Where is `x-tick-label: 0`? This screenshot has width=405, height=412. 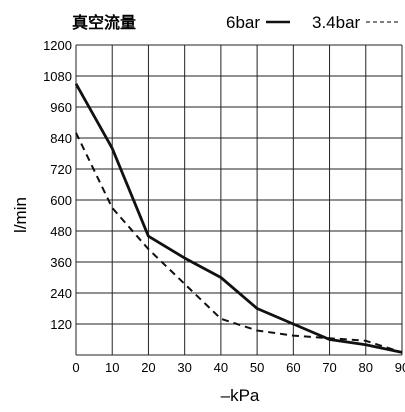
x-tick-label: 0 is located at coordinates (75, 367).